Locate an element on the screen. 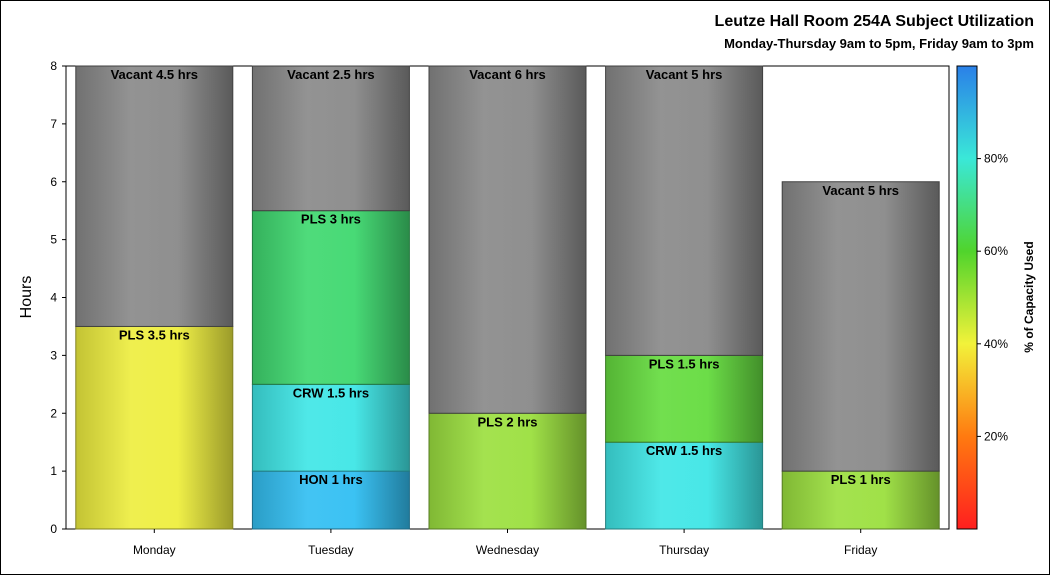  colorbar-tick-label: 20% is located at coordinates (996, 436).